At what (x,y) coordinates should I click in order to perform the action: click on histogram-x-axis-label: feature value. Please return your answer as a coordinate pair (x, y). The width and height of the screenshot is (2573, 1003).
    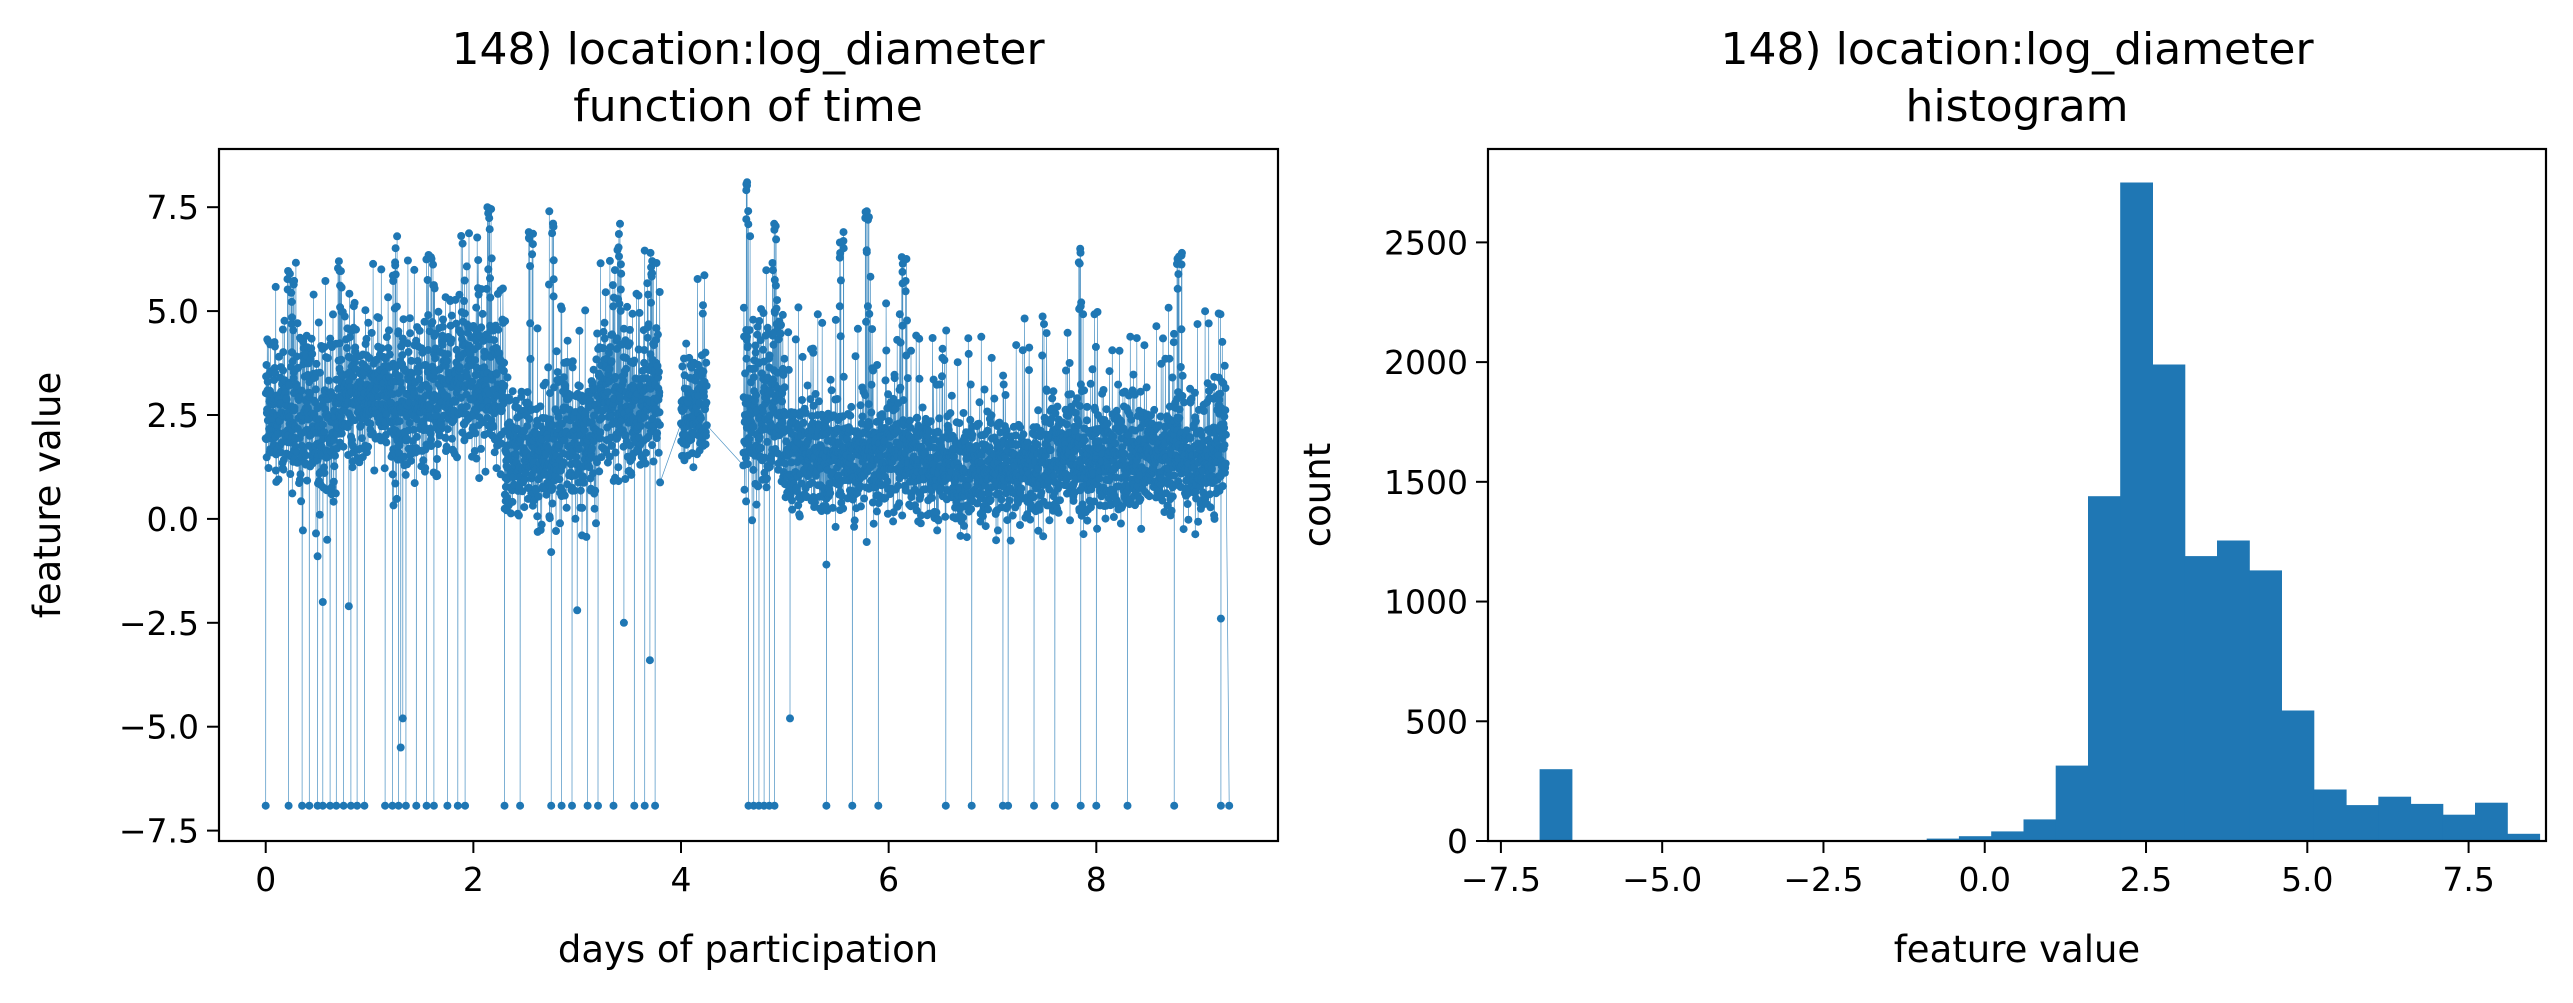
    Looking at the image, I should click on (2017, 949).